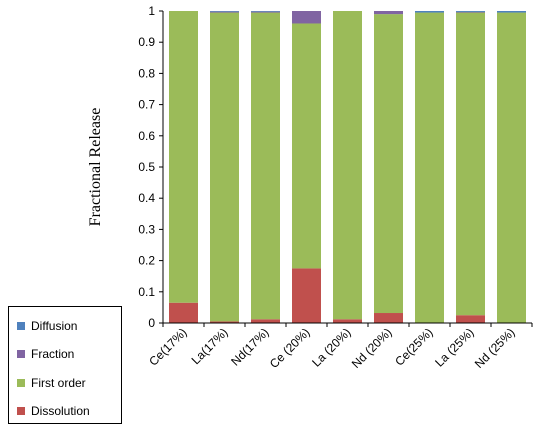 This screenshot has height=436, width=550. I want to click on y-tick-label-3: 0.3, so click(146, 229).